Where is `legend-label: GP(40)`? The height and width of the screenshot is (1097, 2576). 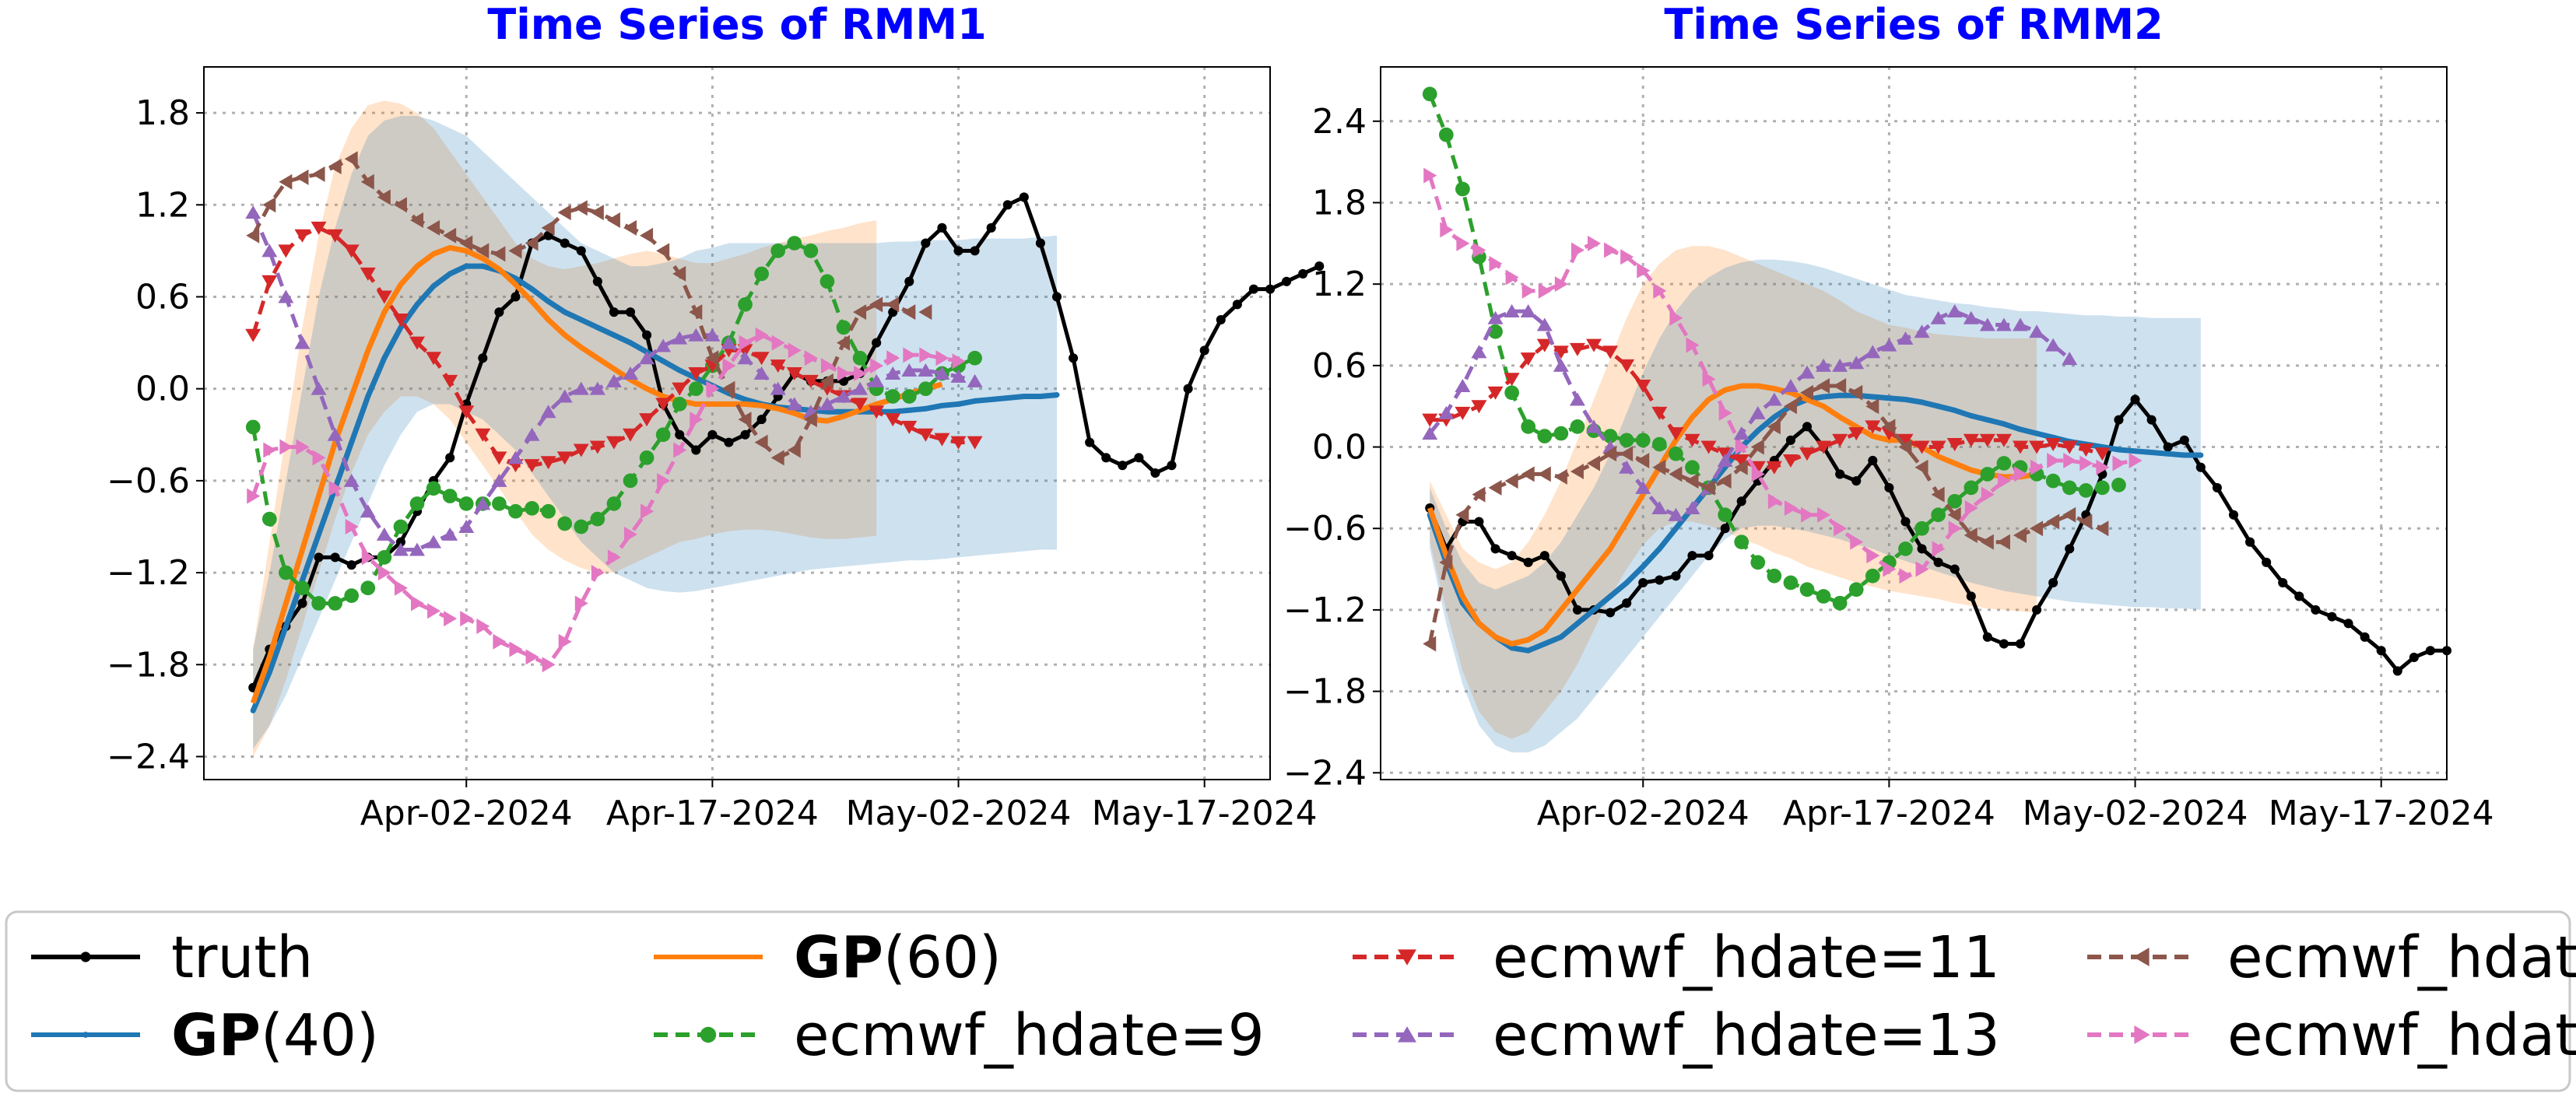
legend-label: GP(40) is located at coordinates (275, 1035).